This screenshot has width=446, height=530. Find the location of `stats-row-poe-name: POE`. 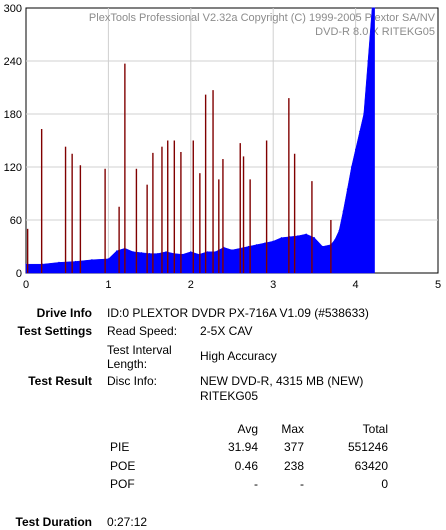

stats-row-poe-name: POE is located at coordinates (123, 466).